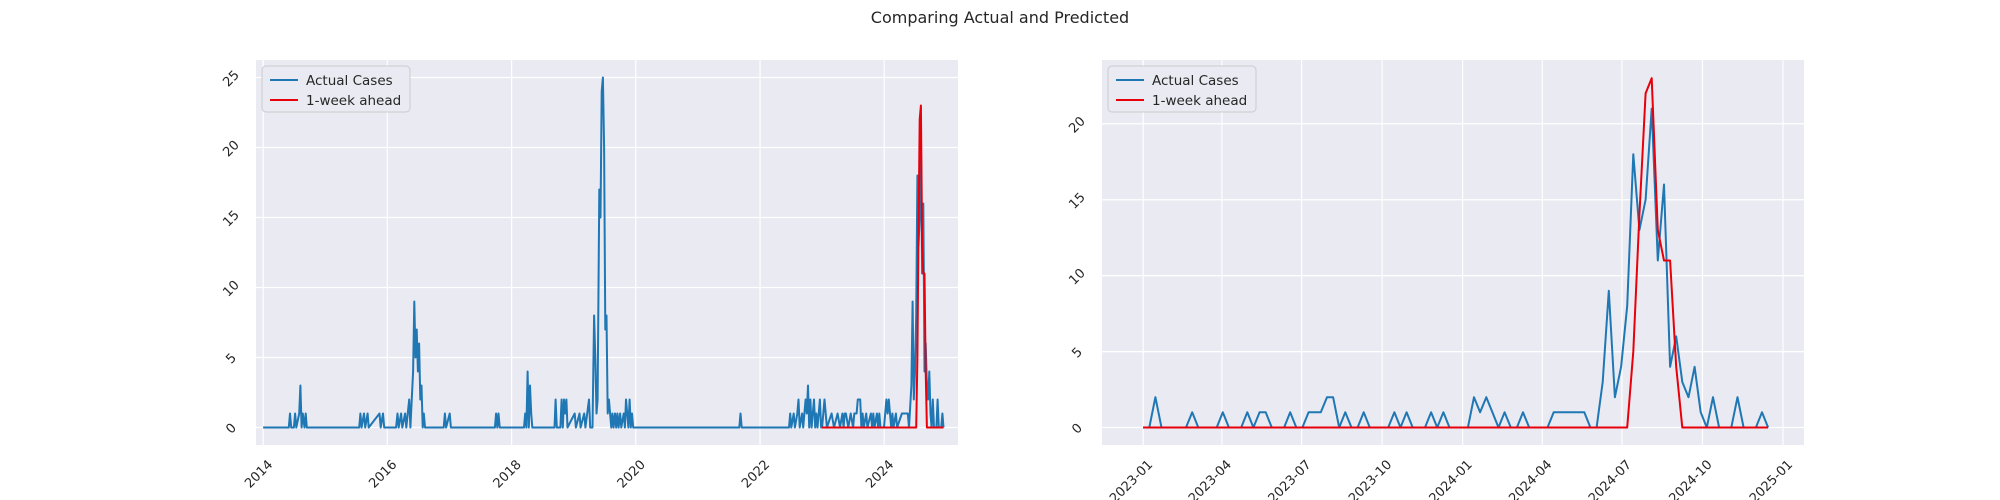 The image size is (2000, 500). What do you see at coordinates (632, 474) in the screenshot?
I see `x-tick-label: 2020` at bounding box center [632, 474].